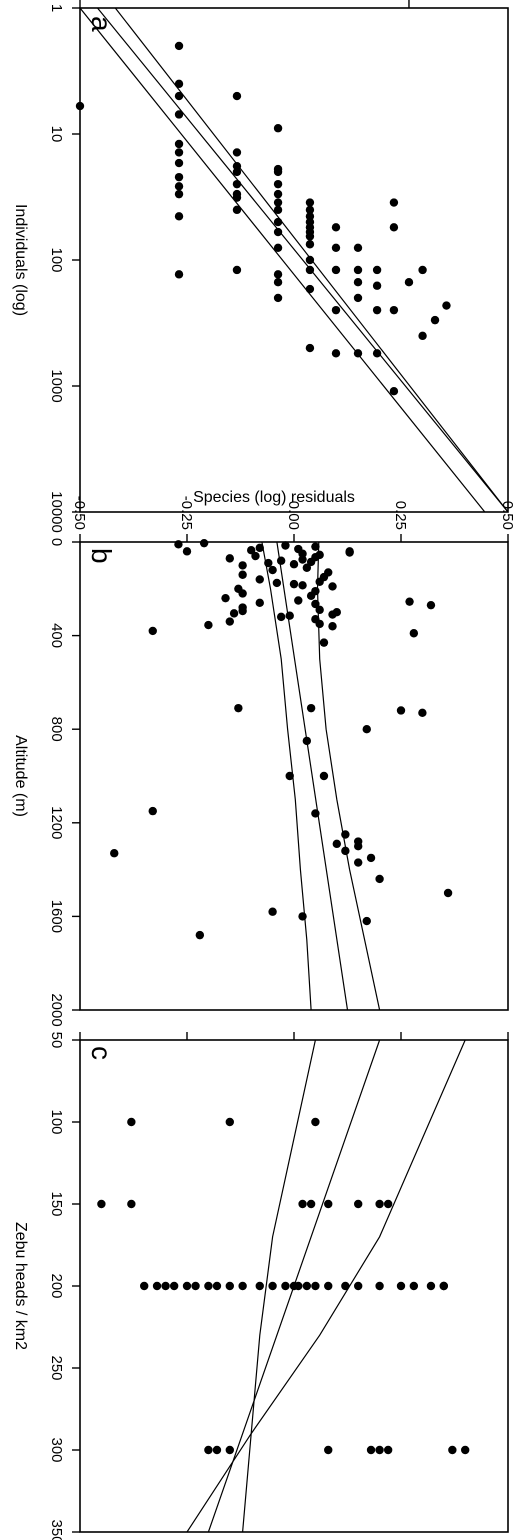 Image resolution: width=516 pixels, height=1540 pixels. What do you see at coordinates (56, 1285) in the screenshot?
I see `x-tick-label: 200` at bounding box center [56, 1285].